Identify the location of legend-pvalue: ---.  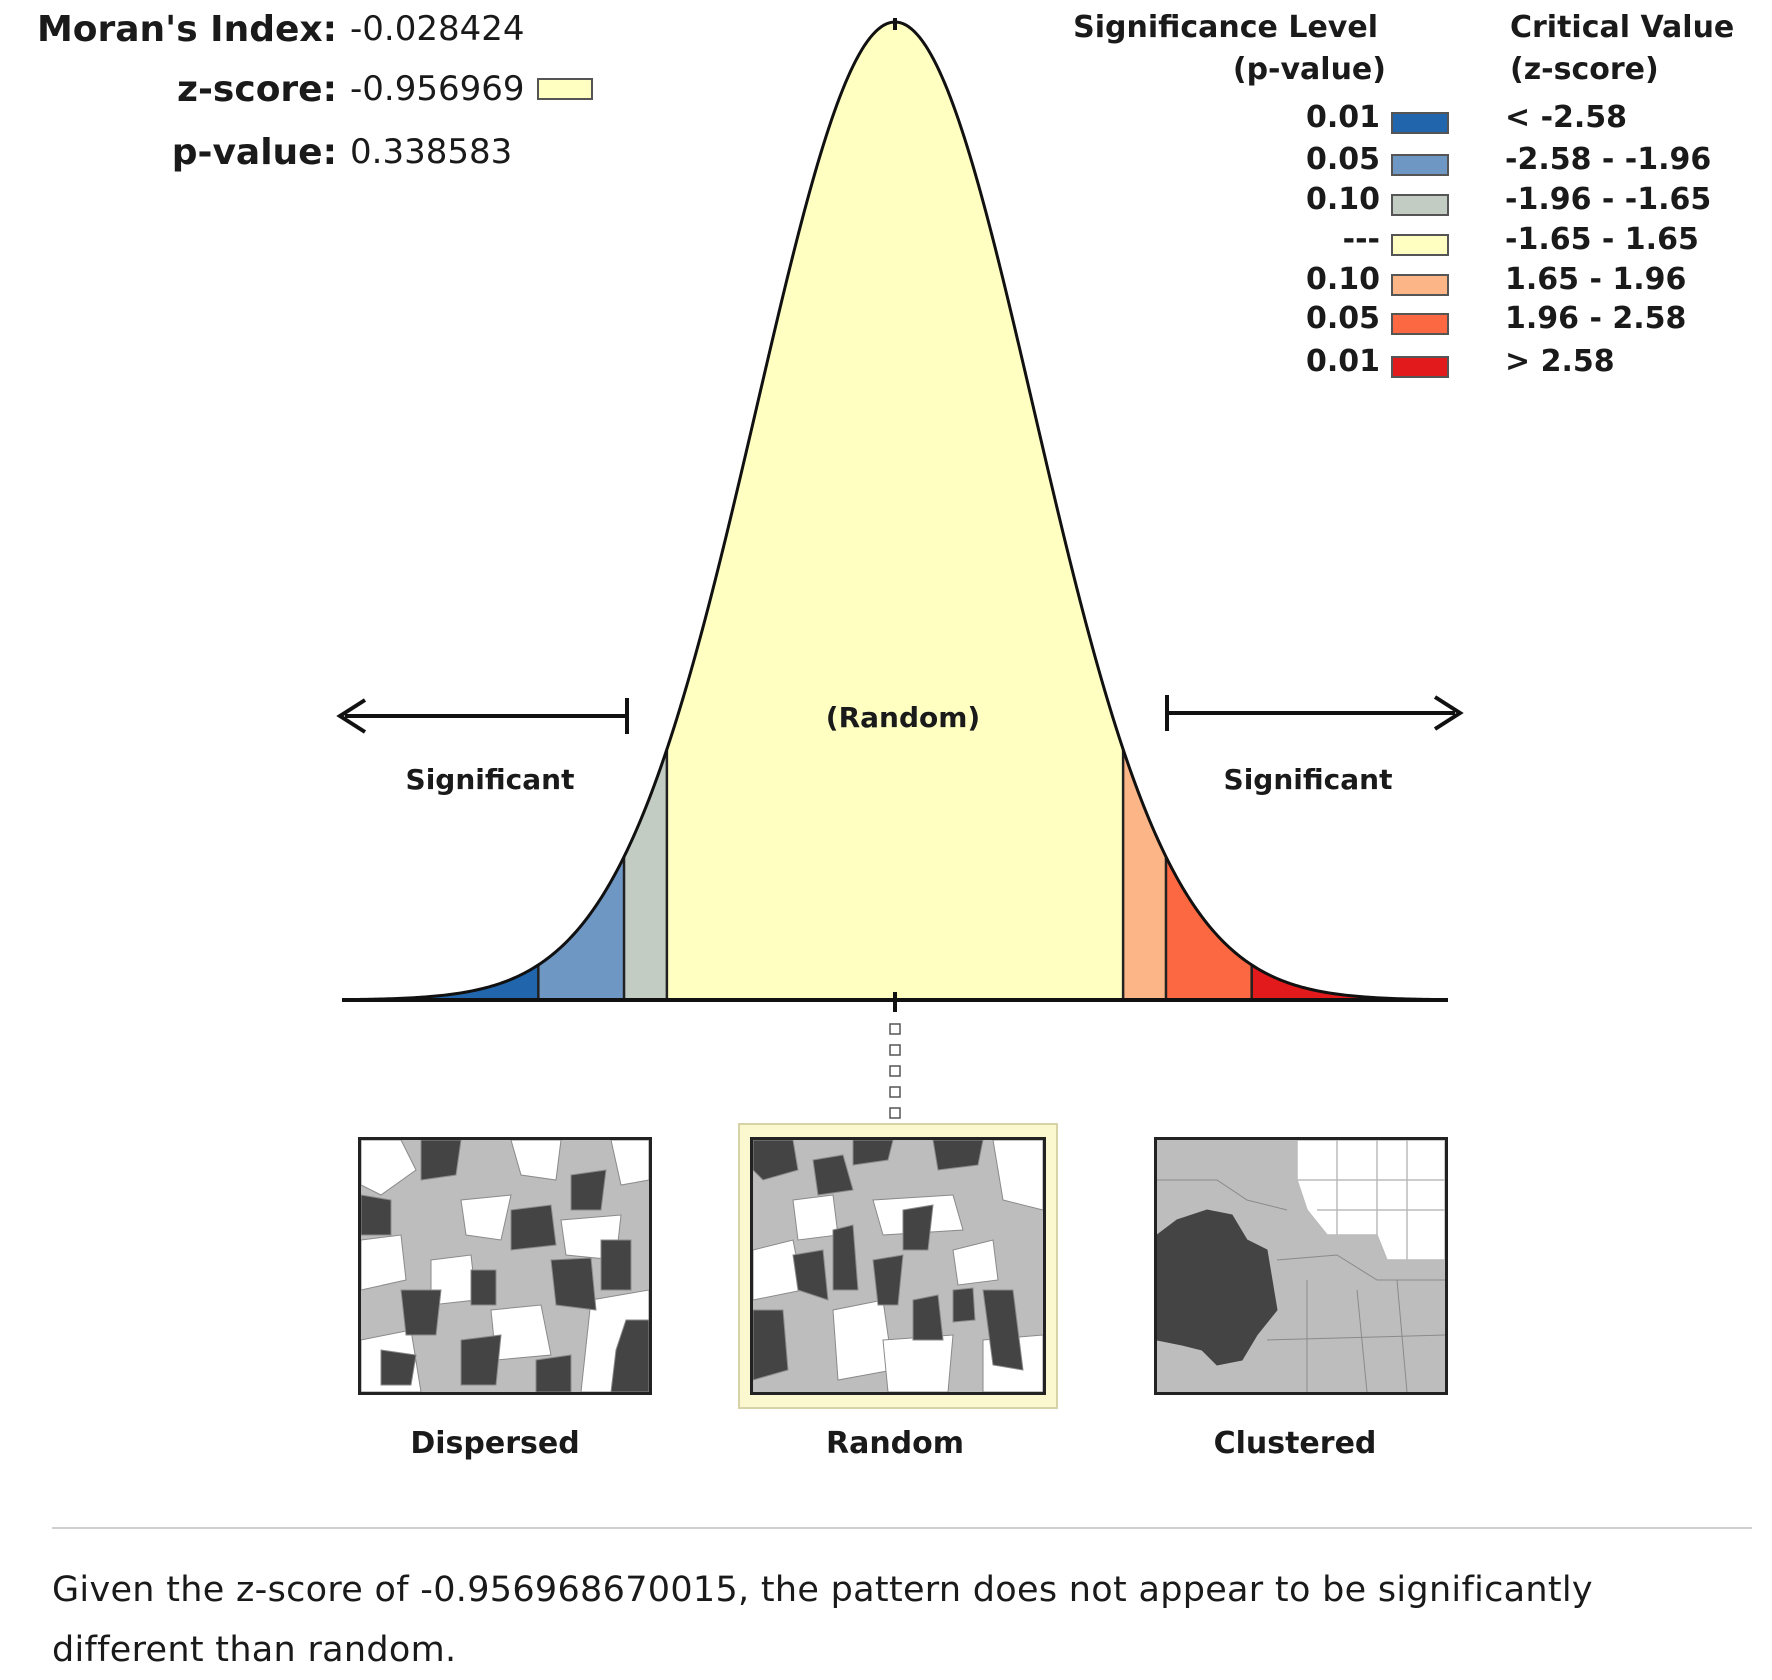
(1361, 239).